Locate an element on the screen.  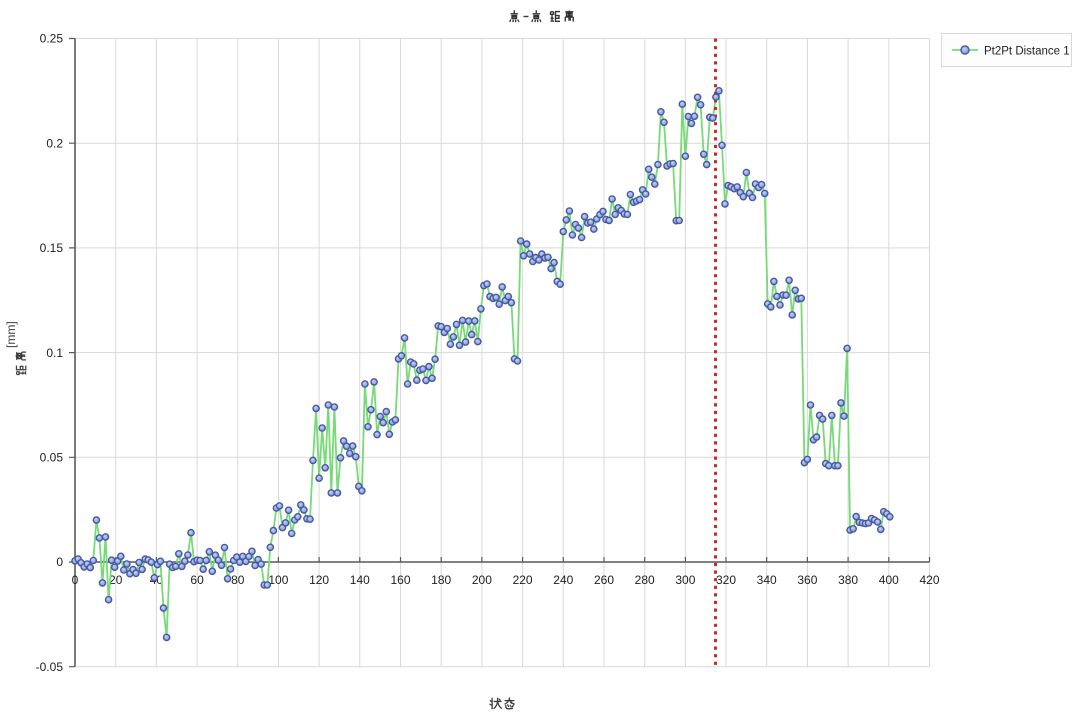
svg-text: 100 is located at coordinates (278, 580).